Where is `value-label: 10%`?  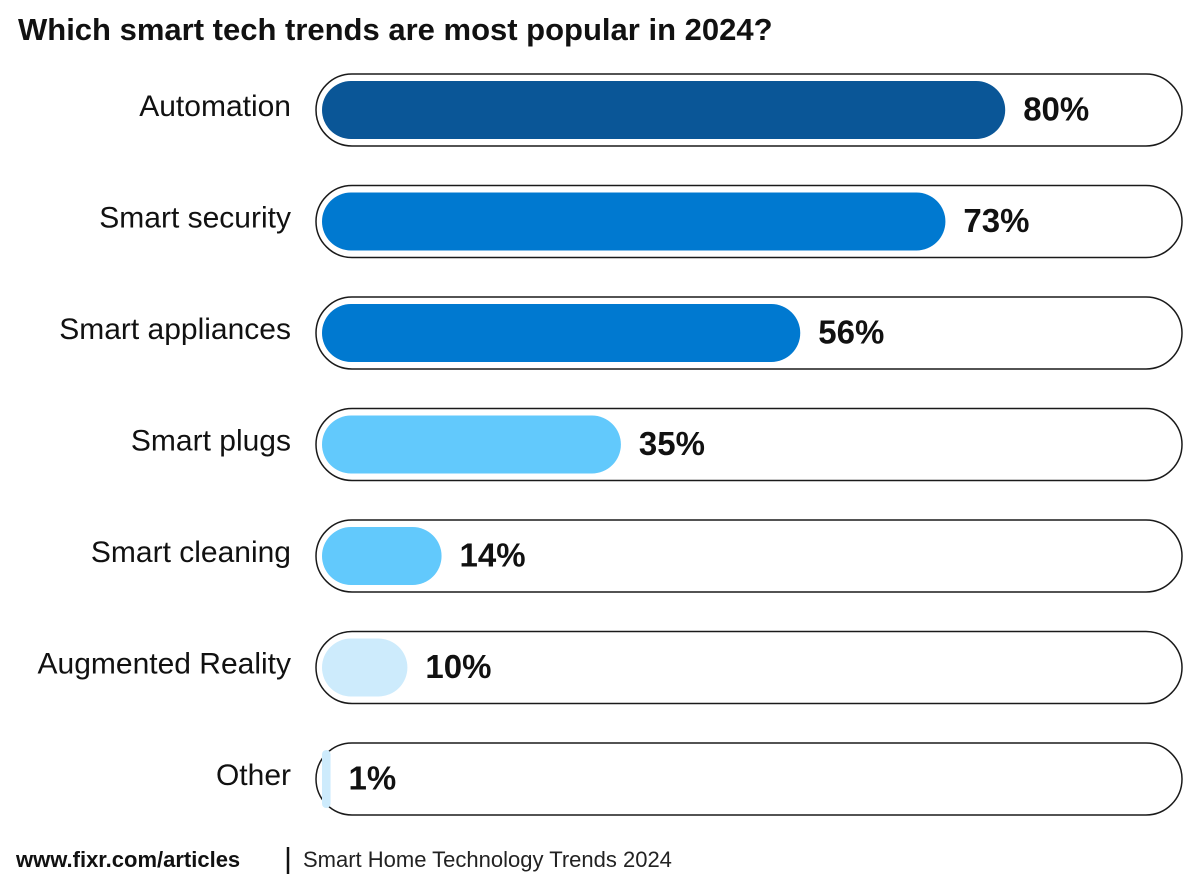
value-label: 10% is located at coordinates (458, 666).